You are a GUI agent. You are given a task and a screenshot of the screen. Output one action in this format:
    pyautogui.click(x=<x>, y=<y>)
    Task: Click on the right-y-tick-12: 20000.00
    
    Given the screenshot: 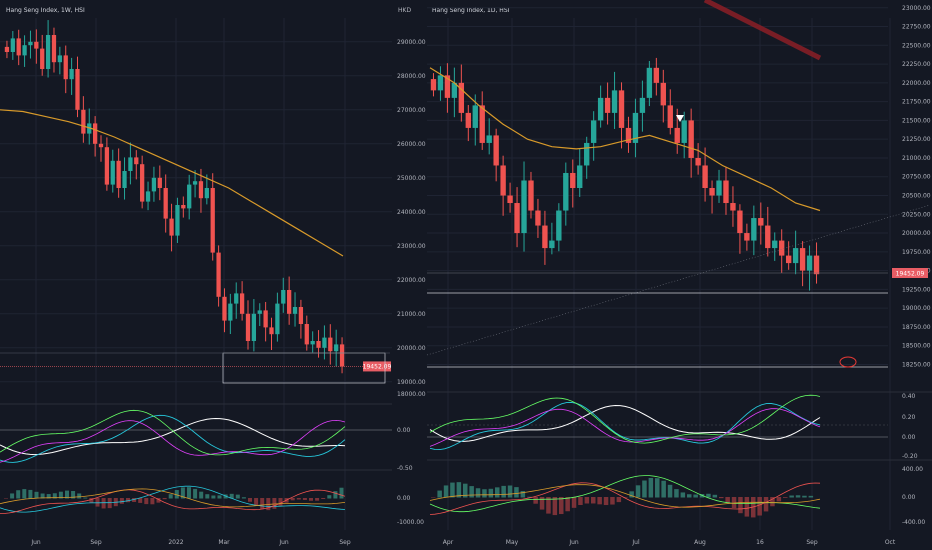 What is the action you would take?
    pyautogui.click(x=916, y=233)
    